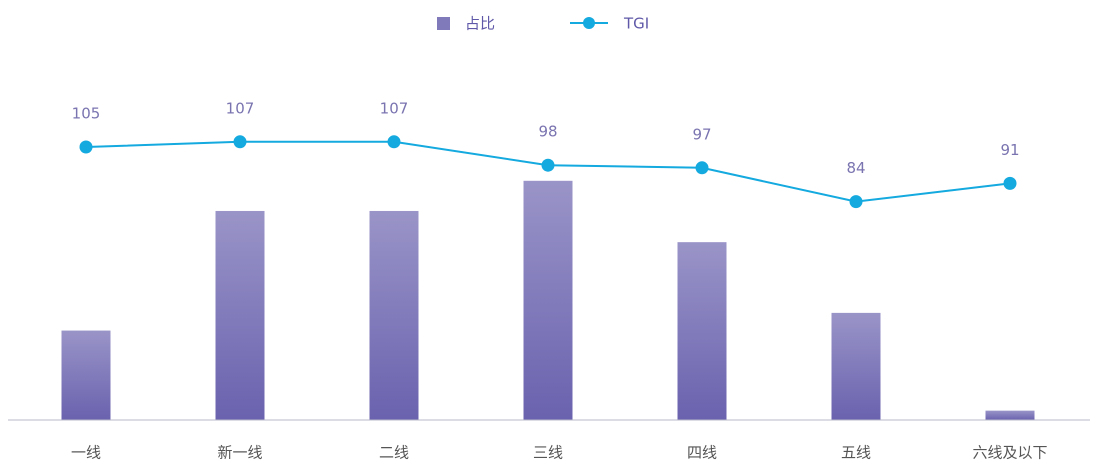  What do you see at coordinates (239, 453) in the screenshot?
I see `x-tick-label: 新一线` at bounding box center [239, 453].